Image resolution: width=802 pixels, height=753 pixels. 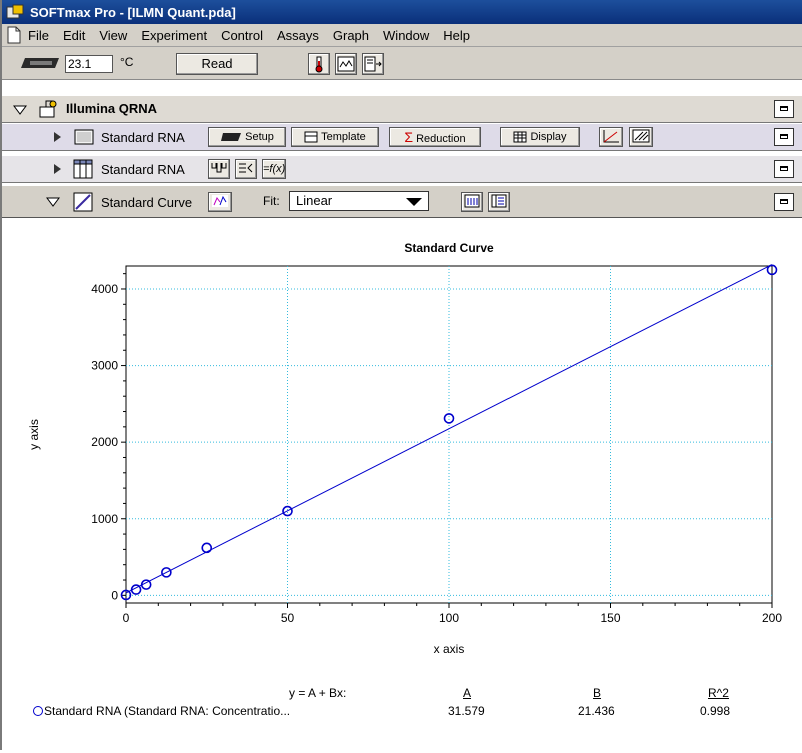 What do you see at coordinates (271, 201) in the screenshot?
I see `fit-label: Fit:` at bounding box center [271, 201].